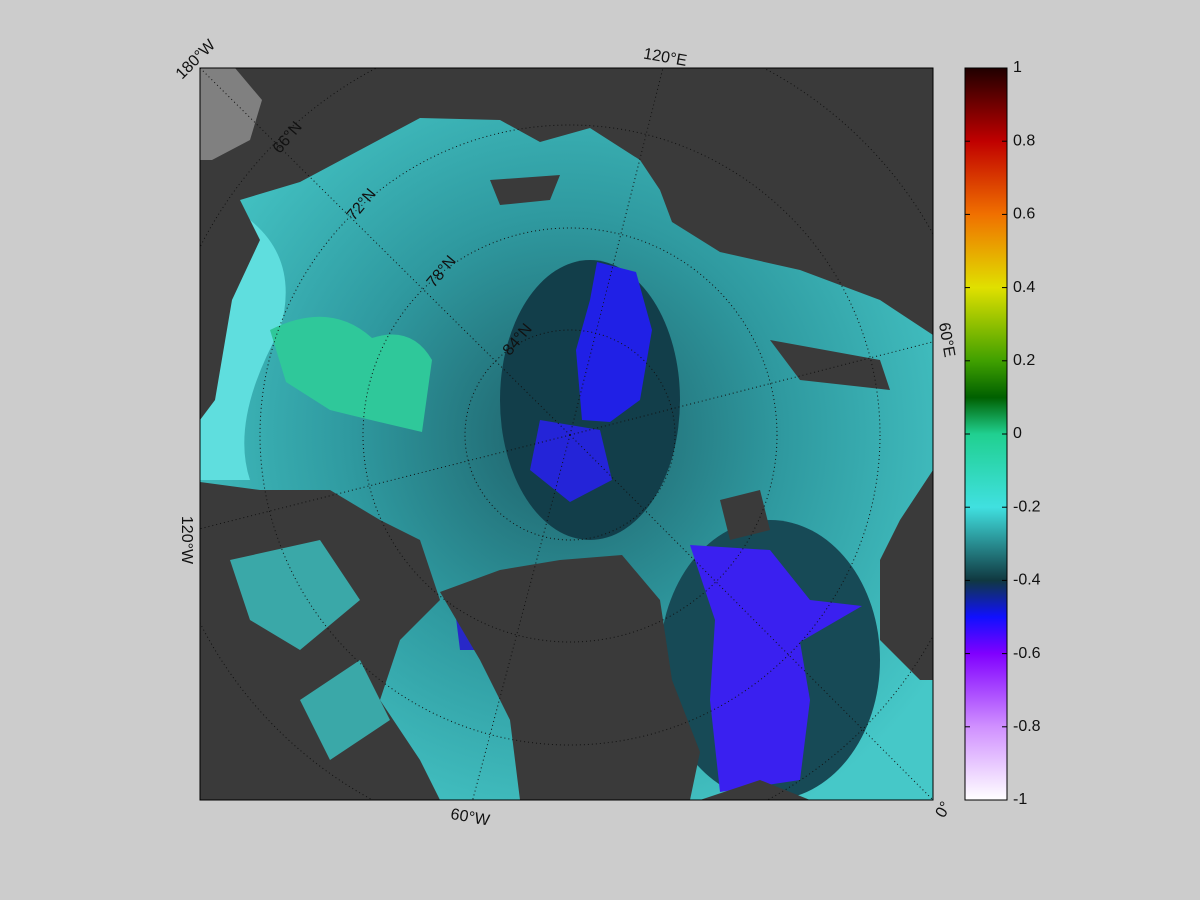 The width and height of the screenshot is (1200, 900). I want to click on channel, so click(310, 650).